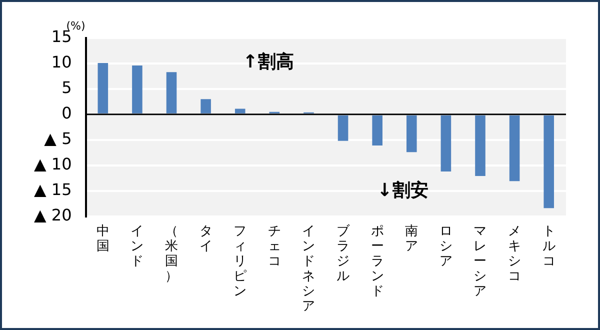  What do you see at coordinates (480, 261) in the screenshot?
I see `x-tick-label: マレーシア` at bounding box center [480, 261].